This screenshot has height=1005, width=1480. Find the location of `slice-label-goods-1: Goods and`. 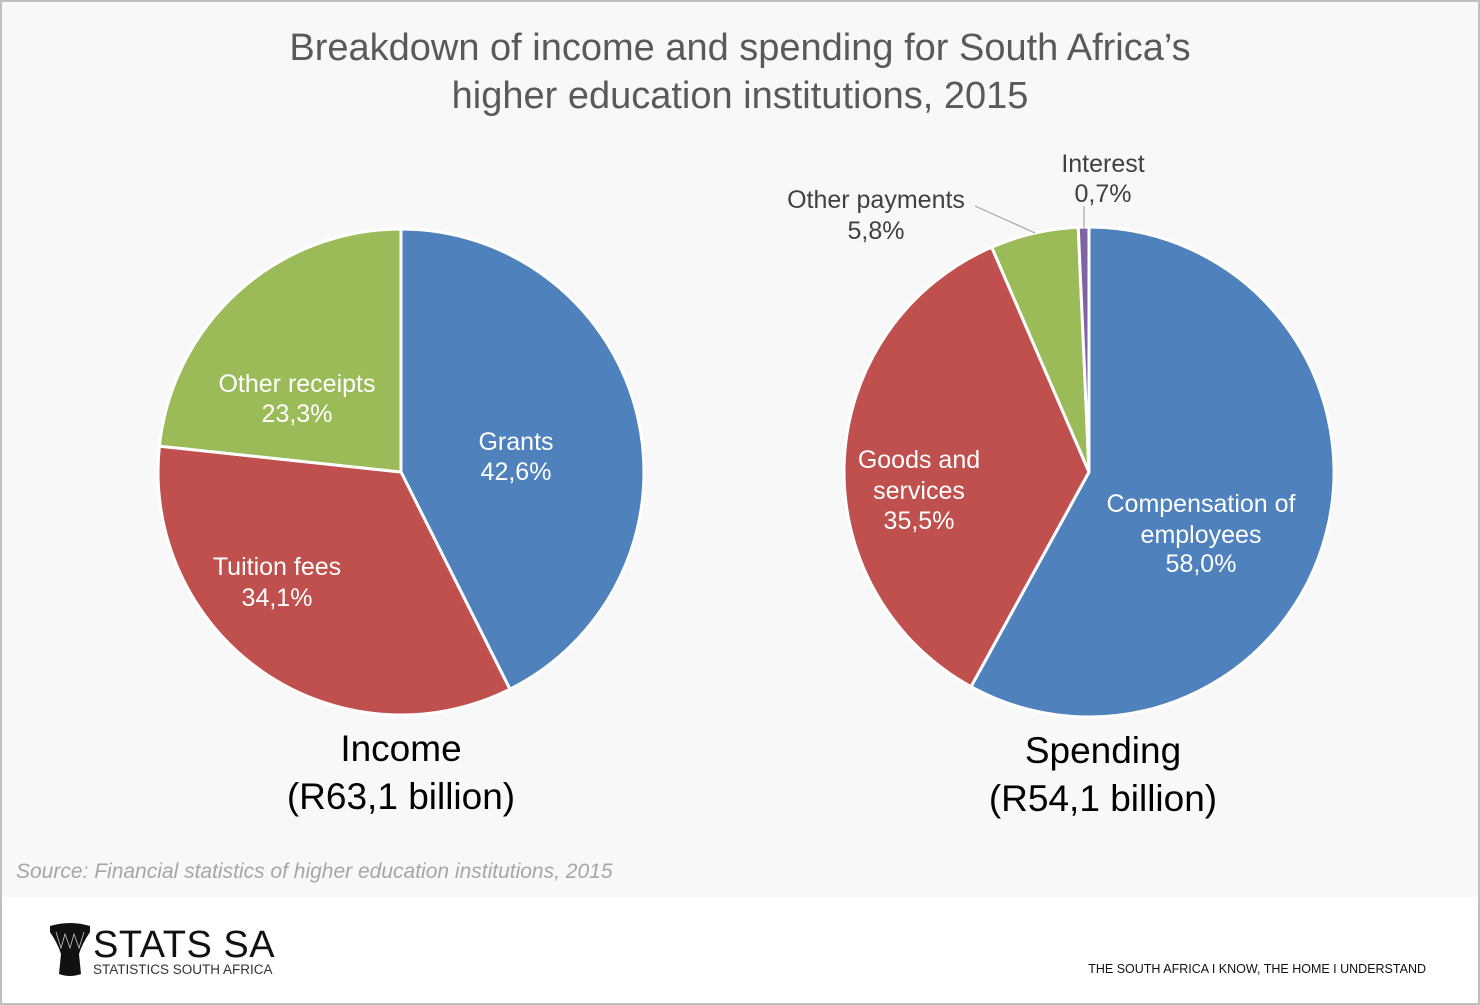

slice-label-goods-1: Goods and is located at coordinates (919, 460).